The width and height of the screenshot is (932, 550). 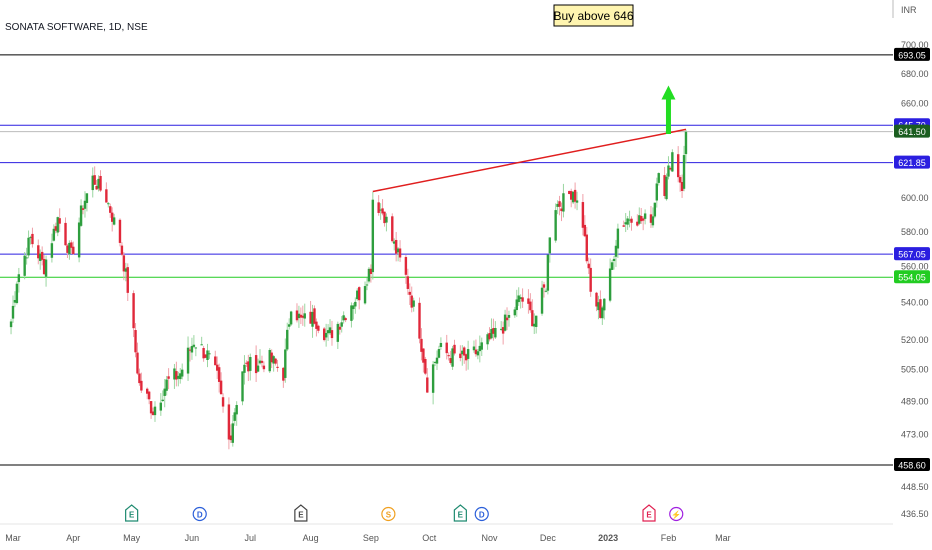 I want to click on event-marker-0: E, so click(x=132, y=513).